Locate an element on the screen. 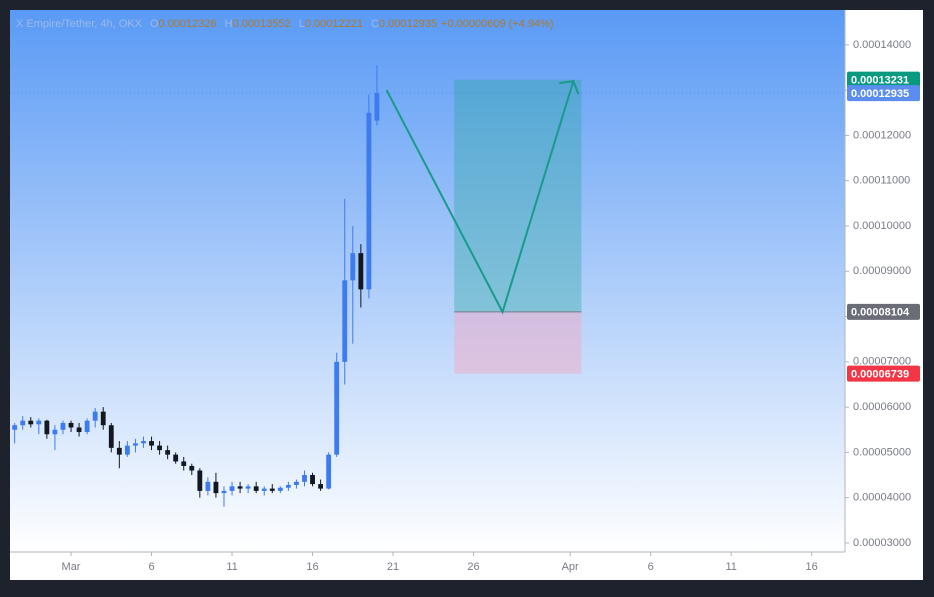 This screenshot has width=934, height=597. y-tick-label: 0.00006000 is located at coordinates (882, 407).